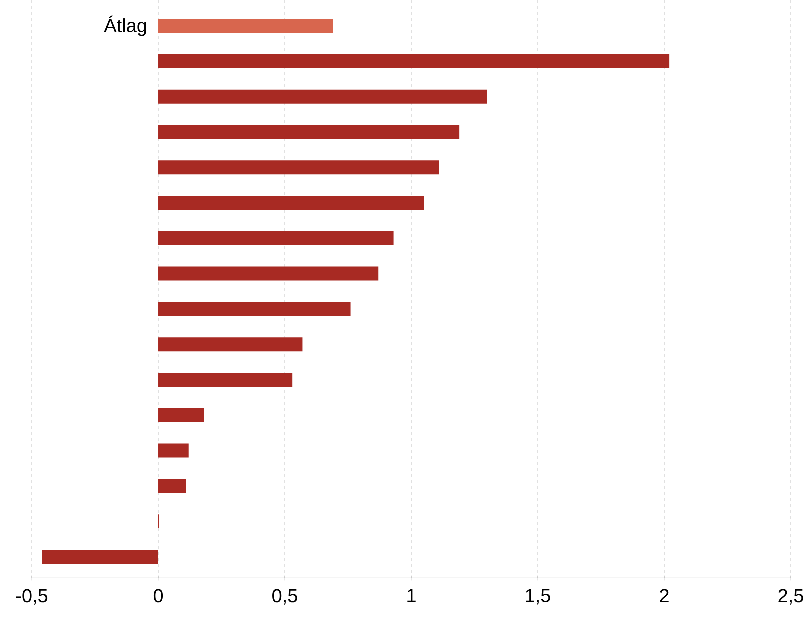  What do you see at coordinates (32, 597) in the screenshot?
I see `x-tick-label: -0,5` at bounding box center [32, 597].